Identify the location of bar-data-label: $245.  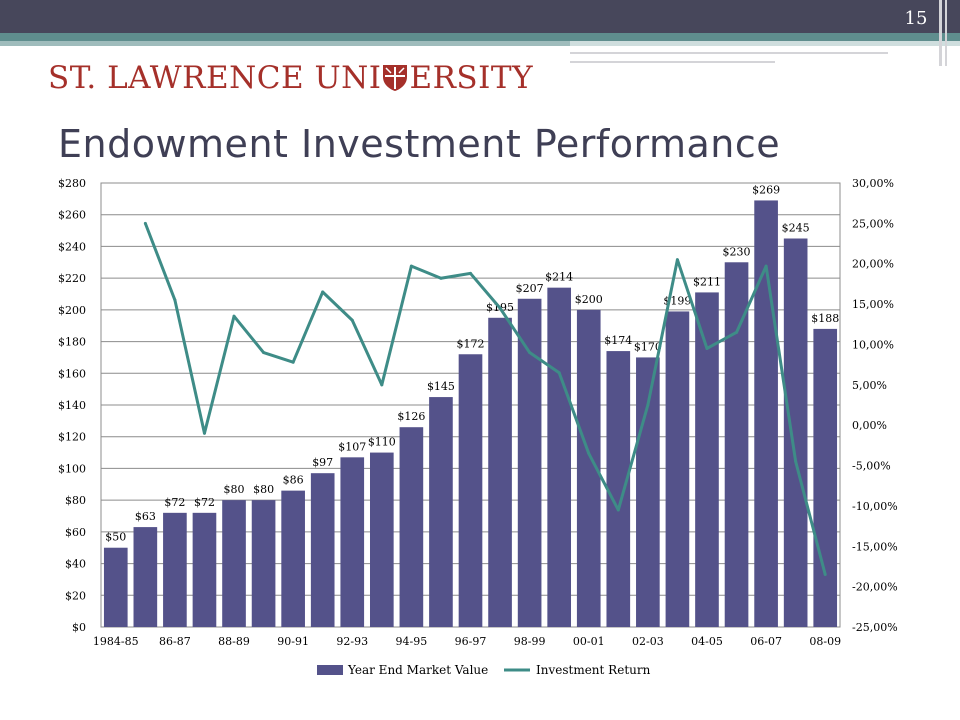
(796, 228).